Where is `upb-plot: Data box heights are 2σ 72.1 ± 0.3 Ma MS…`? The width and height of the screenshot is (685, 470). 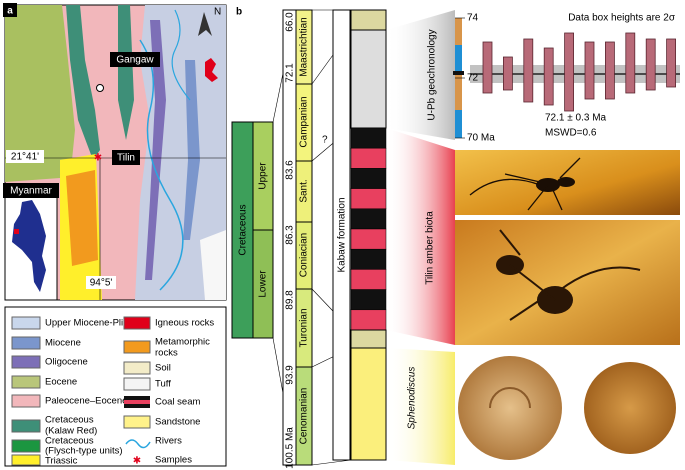
upb-plot: Data box heights are 2σ 72.1 ± 0.3 Ma MS… is located at coordinates (566, 75).